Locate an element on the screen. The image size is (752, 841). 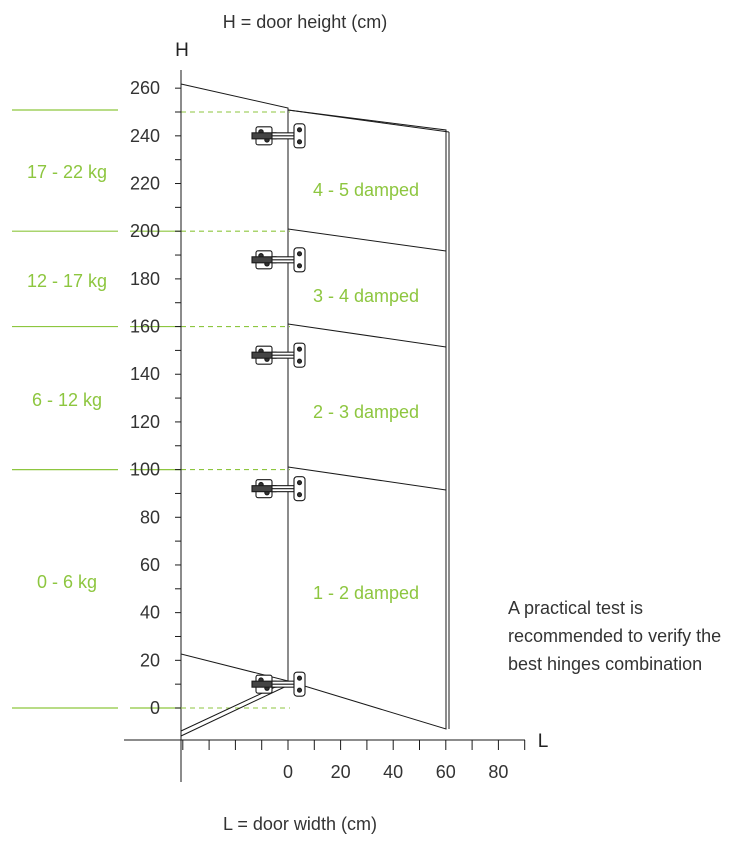
x-tick-label: 80 is located at coordinates (498, 772).